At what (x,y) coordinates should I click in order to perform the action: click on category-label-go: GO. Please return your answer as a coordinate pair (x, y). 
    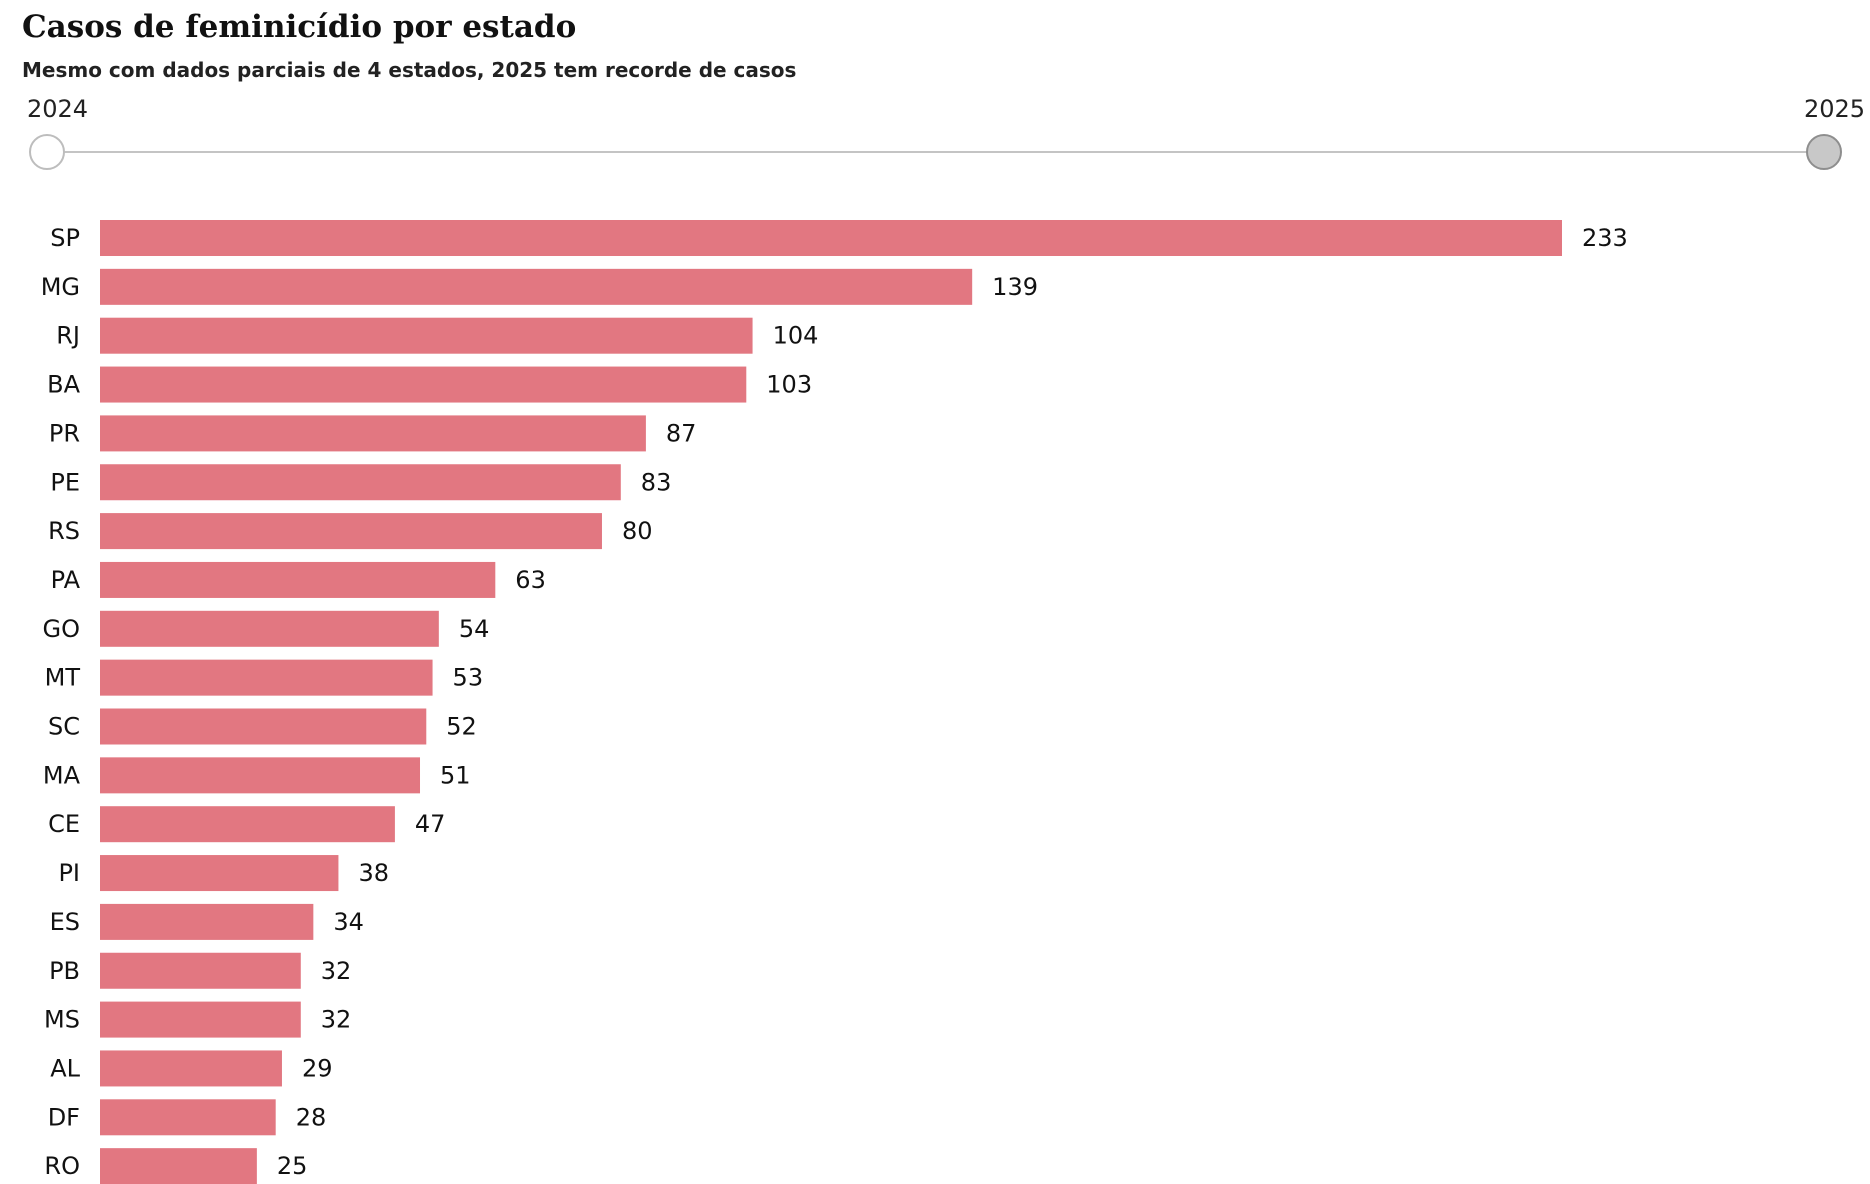
    Looking at the image, I should click on (62, 629).